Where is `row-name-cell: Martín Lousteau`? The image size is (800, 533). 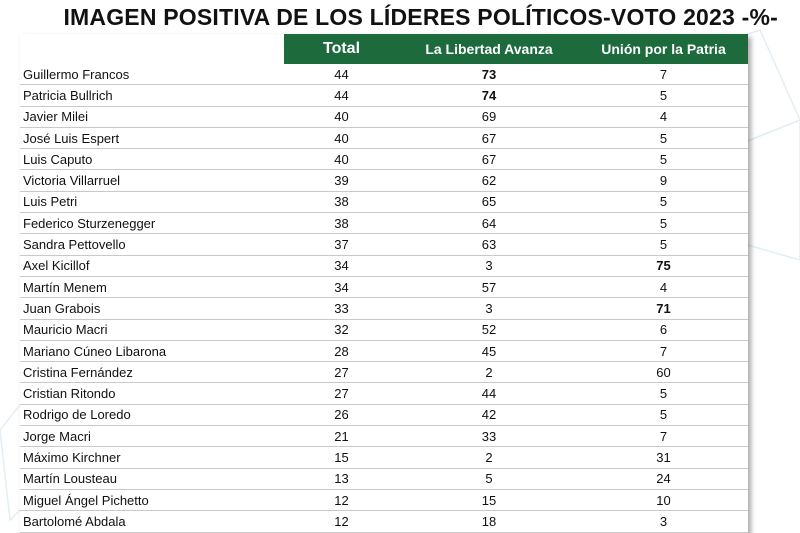 row-name-cell: Martín Lousteau is located at coordinates (152, 479).